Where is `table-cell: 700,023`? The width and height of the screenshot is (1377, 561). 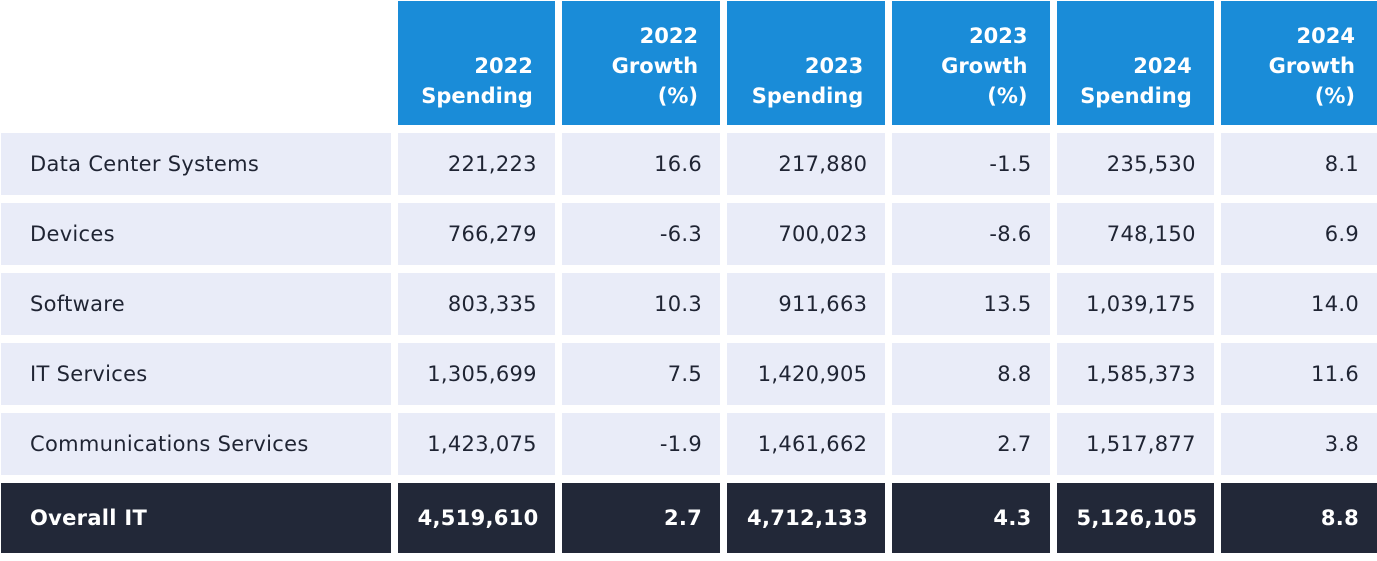
table-cell: 700,023 is located at coordinates (806, 234).